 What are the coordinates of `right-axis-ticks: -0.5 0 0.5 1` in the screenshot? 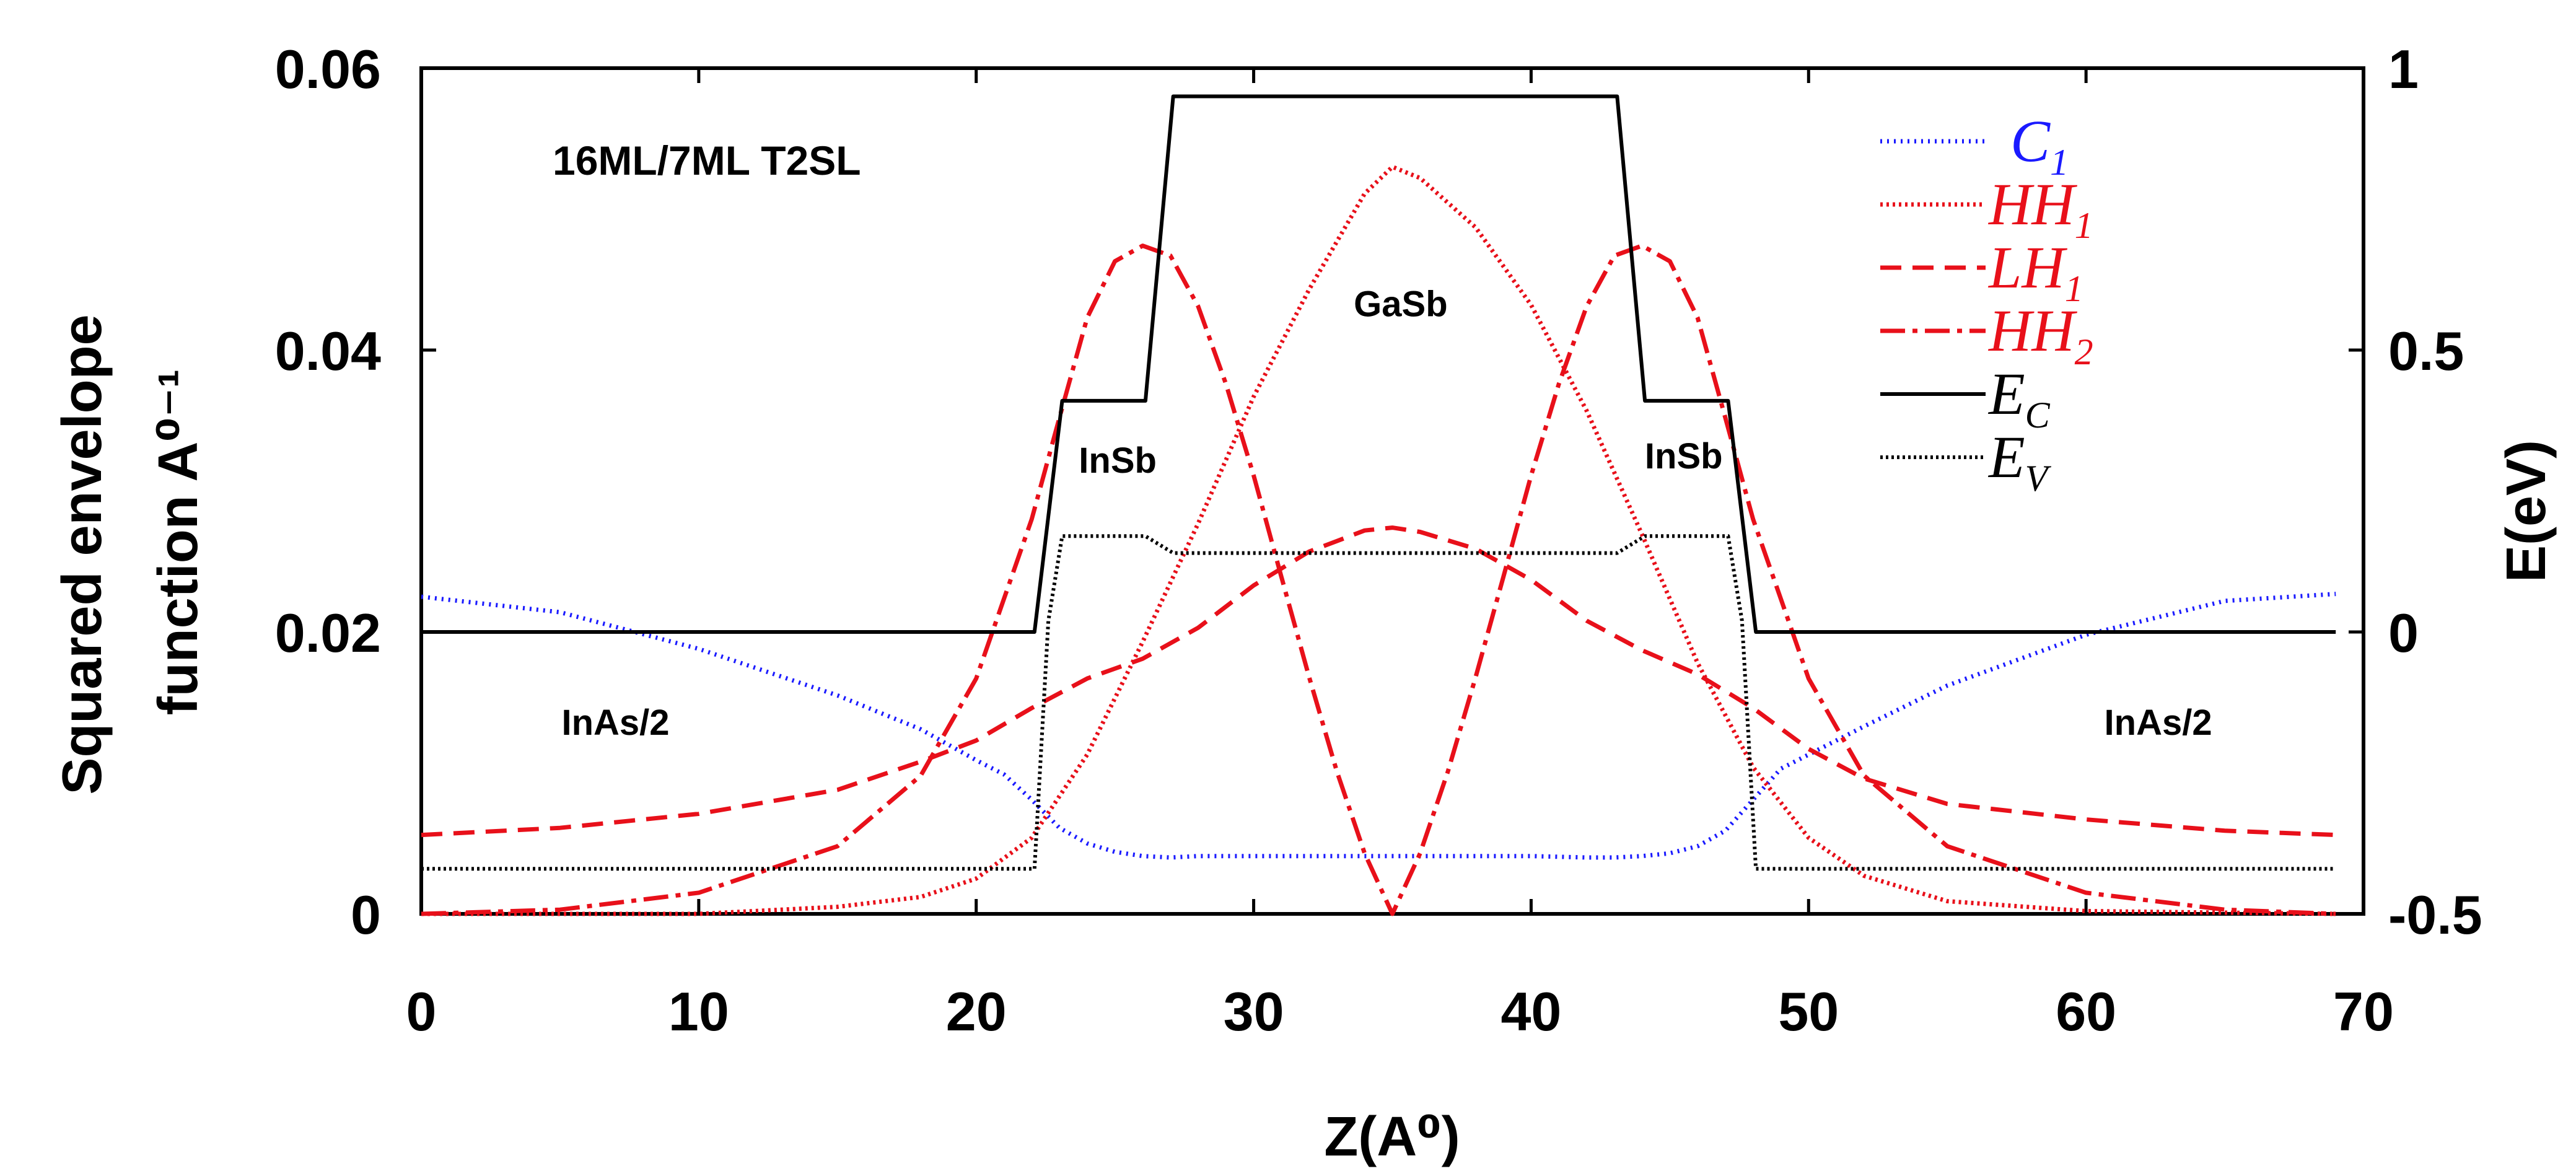 It's located at (2415, 491).